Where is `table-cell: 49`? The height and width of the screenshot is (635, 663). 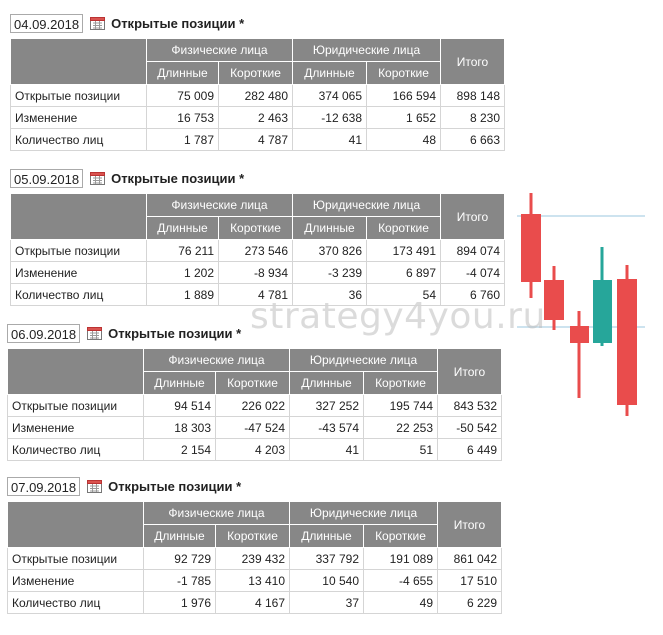
table-cell: 49 is located at coordinates (400, 602).